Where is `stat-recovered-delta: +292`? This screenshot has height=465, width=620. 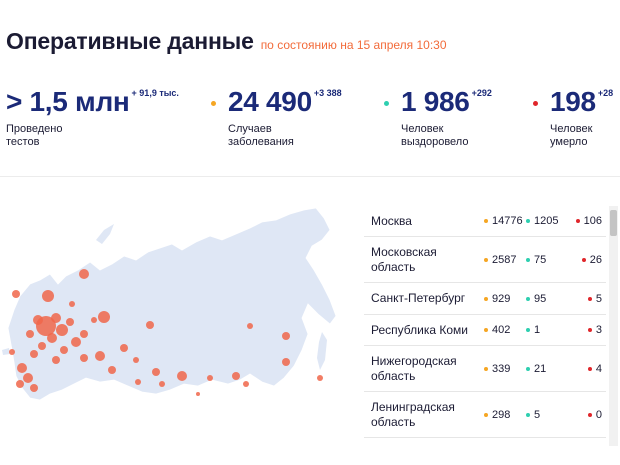 stat-recovered-delta: +292 is located at coordinates (481, 93).